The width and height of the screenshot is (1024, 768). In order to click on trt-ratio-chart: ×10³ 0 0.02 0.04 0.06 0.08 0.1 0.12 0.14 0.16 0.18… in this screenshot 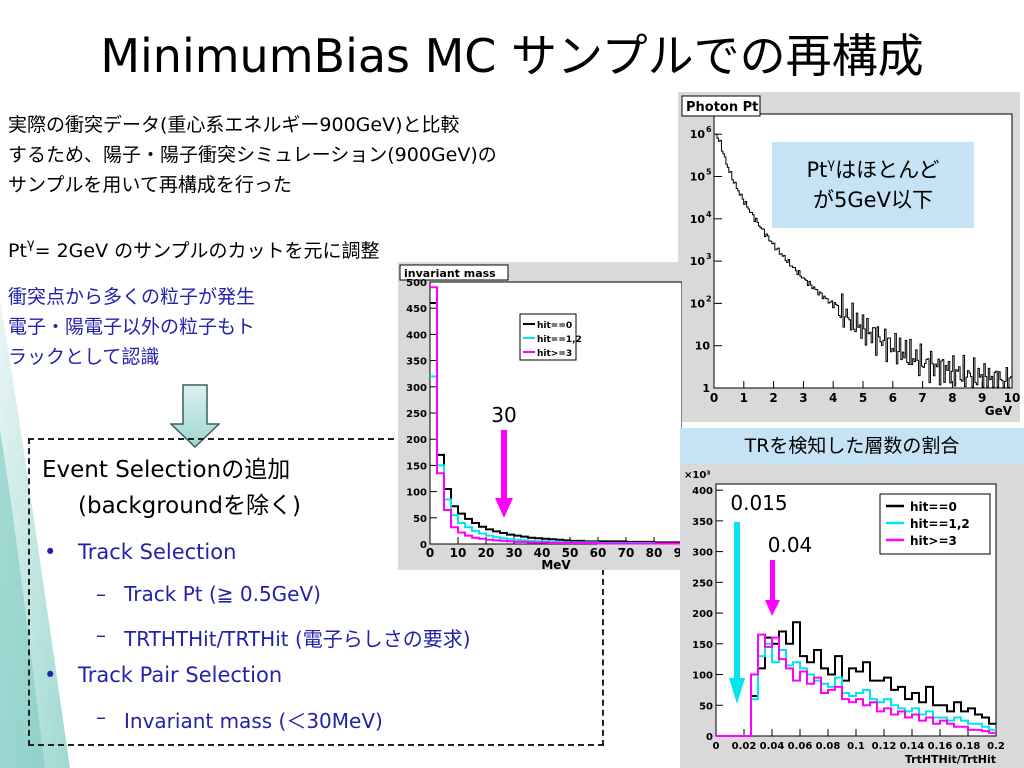, I will do `click(852, 616)`.